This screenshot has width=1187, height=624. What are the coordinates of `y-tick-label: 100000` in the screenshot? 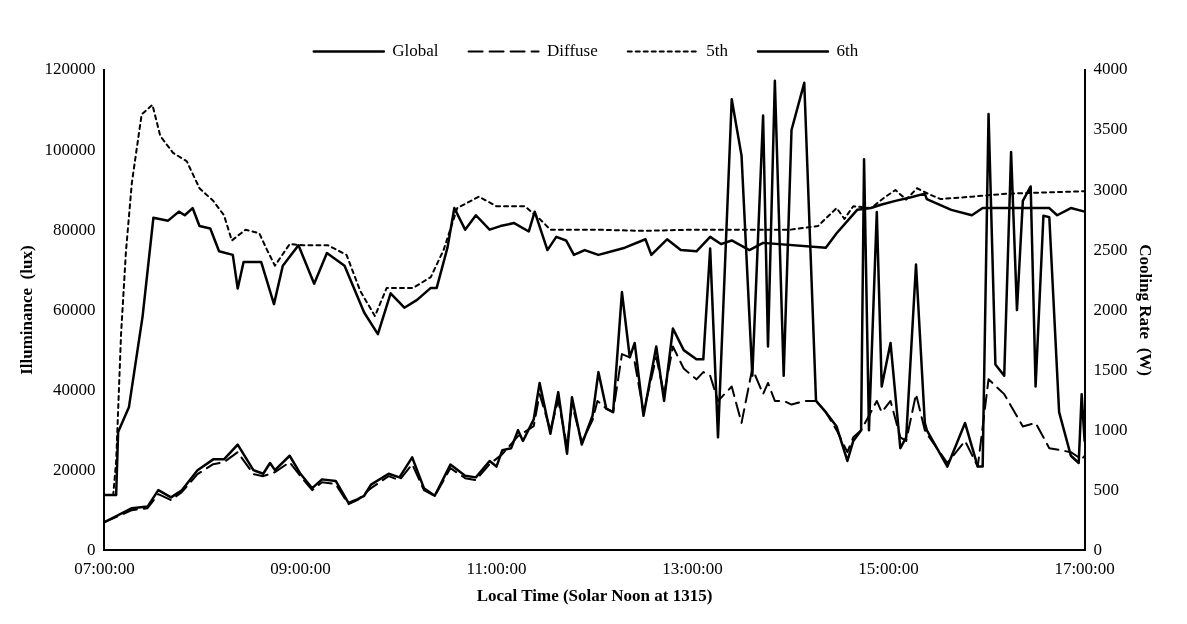 It's located at (70, 149).